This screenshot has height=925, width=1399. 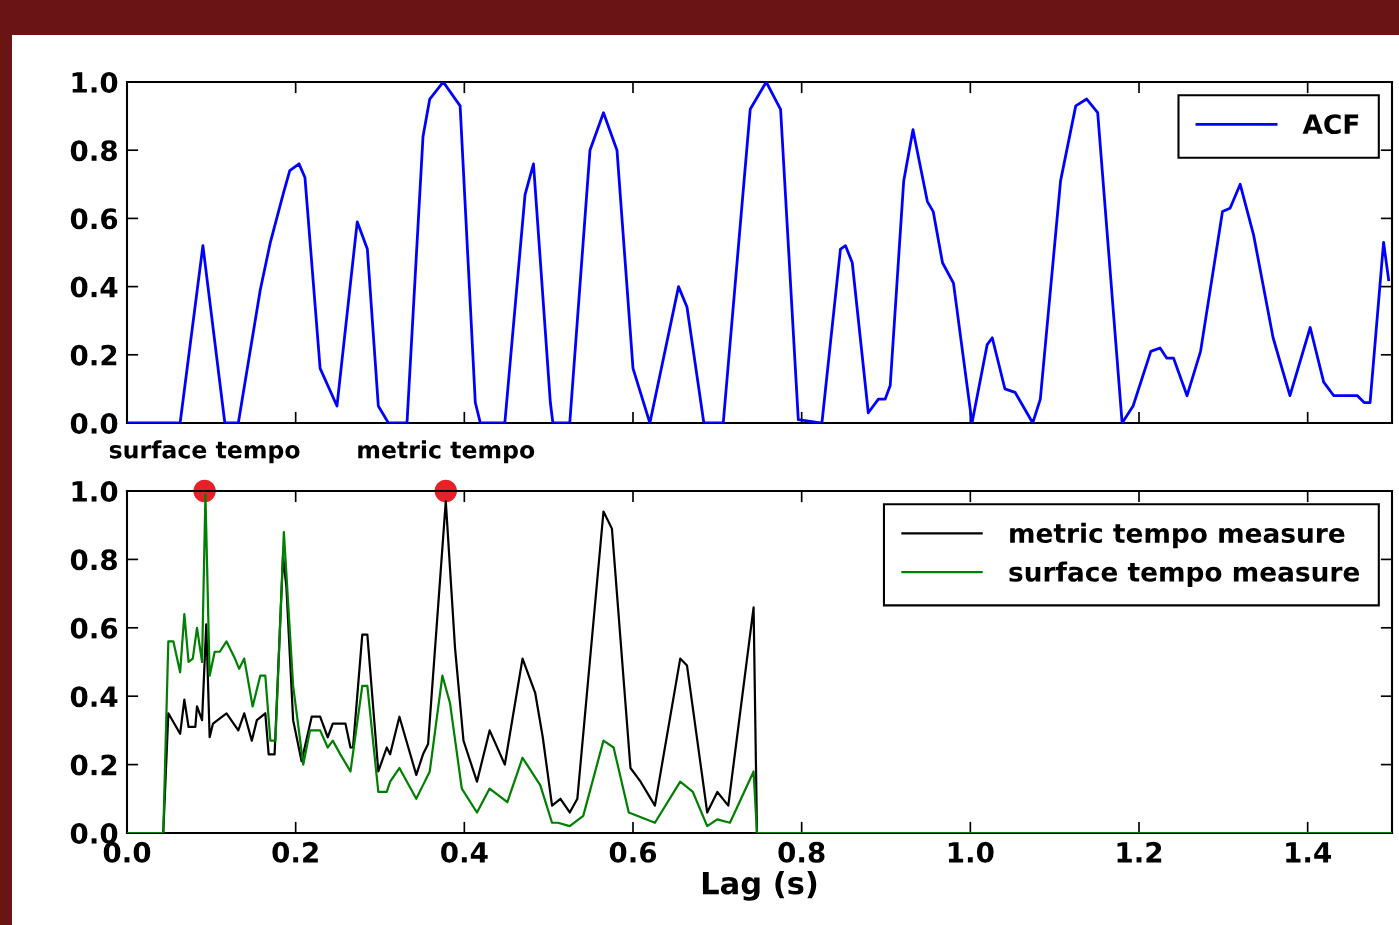 I want to click on annotation: metric tempo, so click(x=446, y=452).